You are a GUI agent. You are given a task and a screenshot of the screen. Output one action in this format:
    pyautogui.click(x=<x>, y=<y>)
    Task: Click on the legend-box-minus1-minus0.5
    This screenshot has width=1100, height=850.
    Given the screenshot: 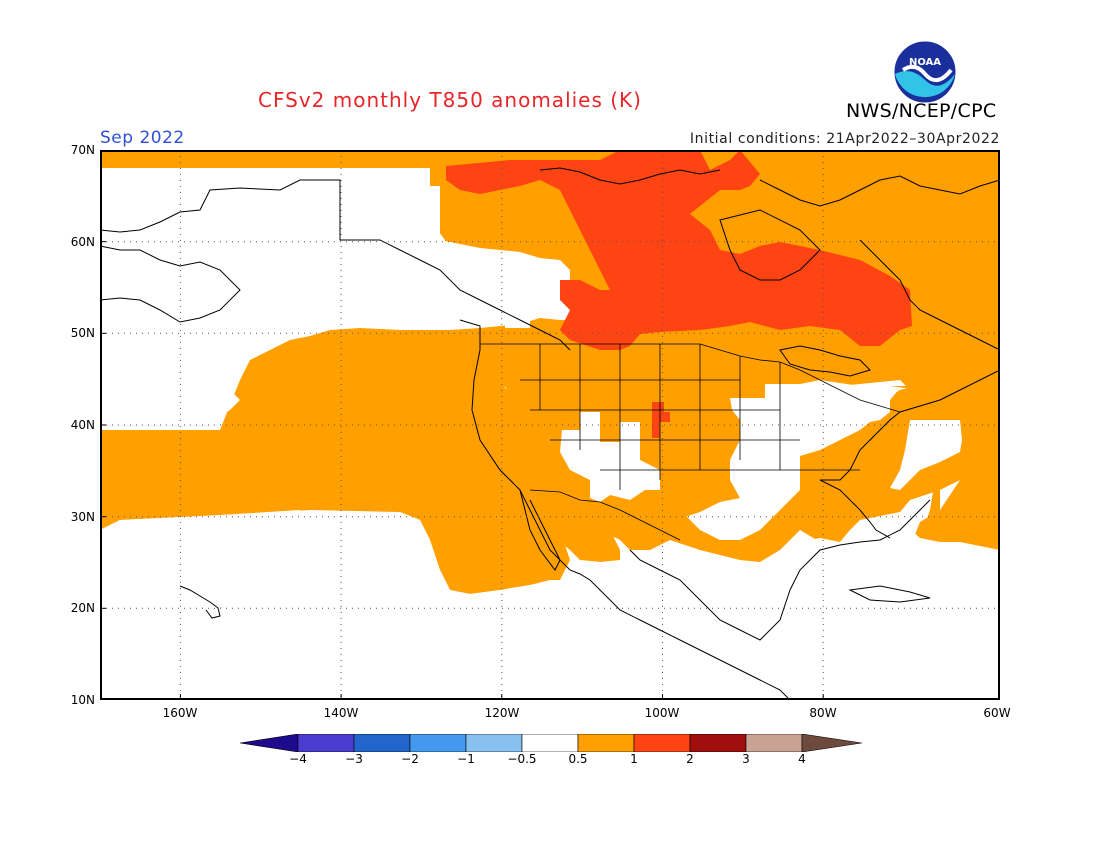 What is the action you would take?
    pyautogui.click(x=494, y=743)
    